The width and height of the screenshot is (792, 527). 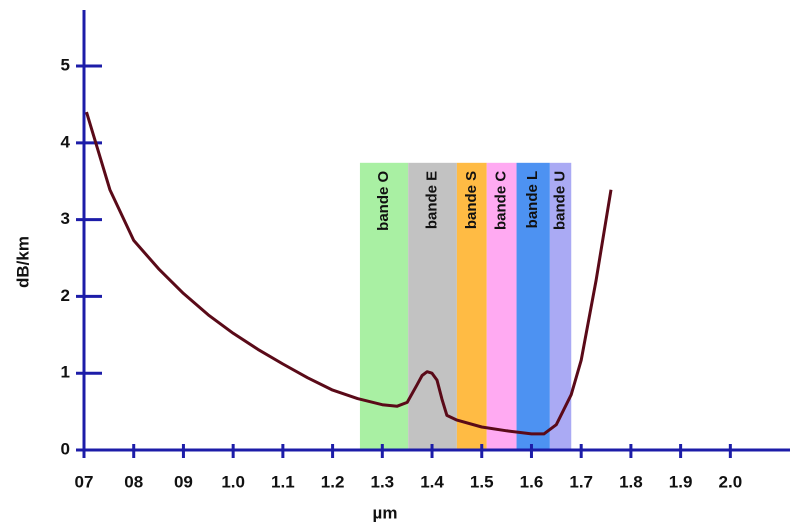 I want to click on x-tick-label: 07, so click(x=84, y=481).